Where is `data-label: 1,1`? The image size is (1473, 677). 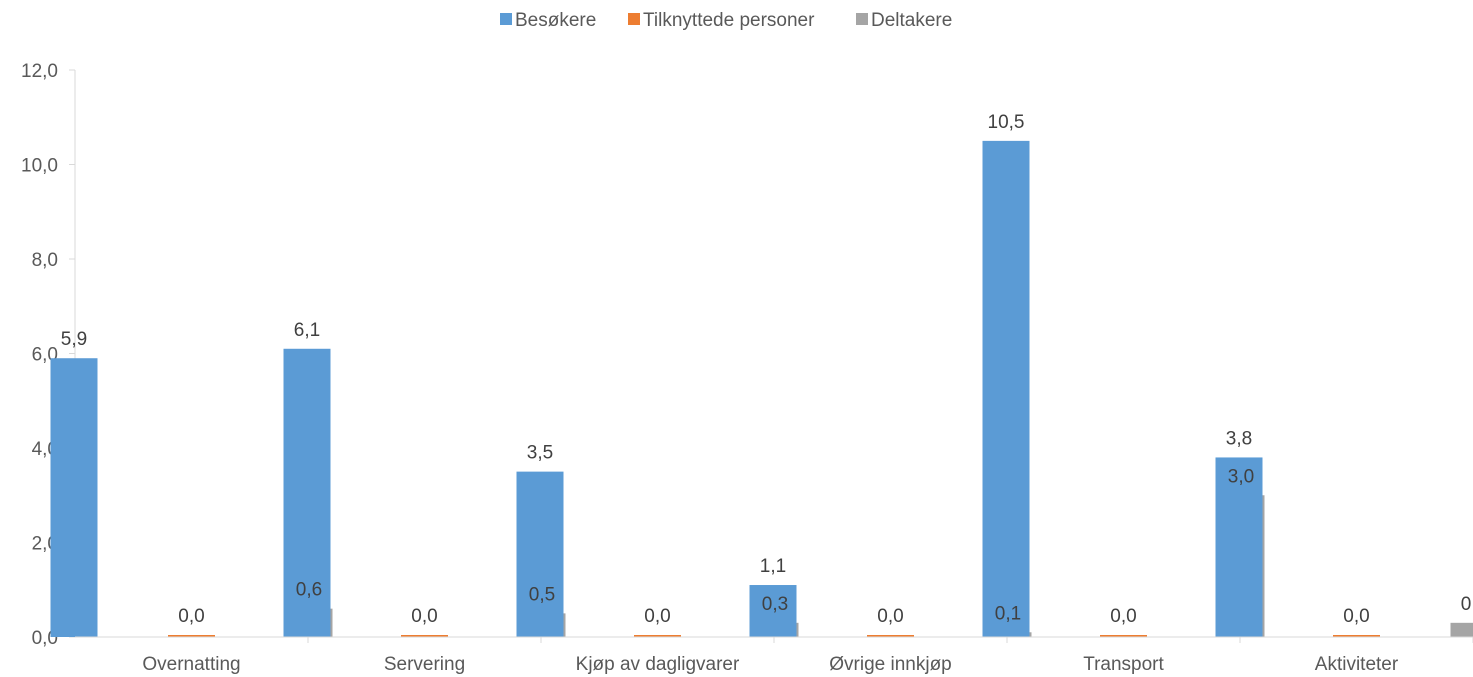
data-label: 1,1 is located at coordinates (773, 566).